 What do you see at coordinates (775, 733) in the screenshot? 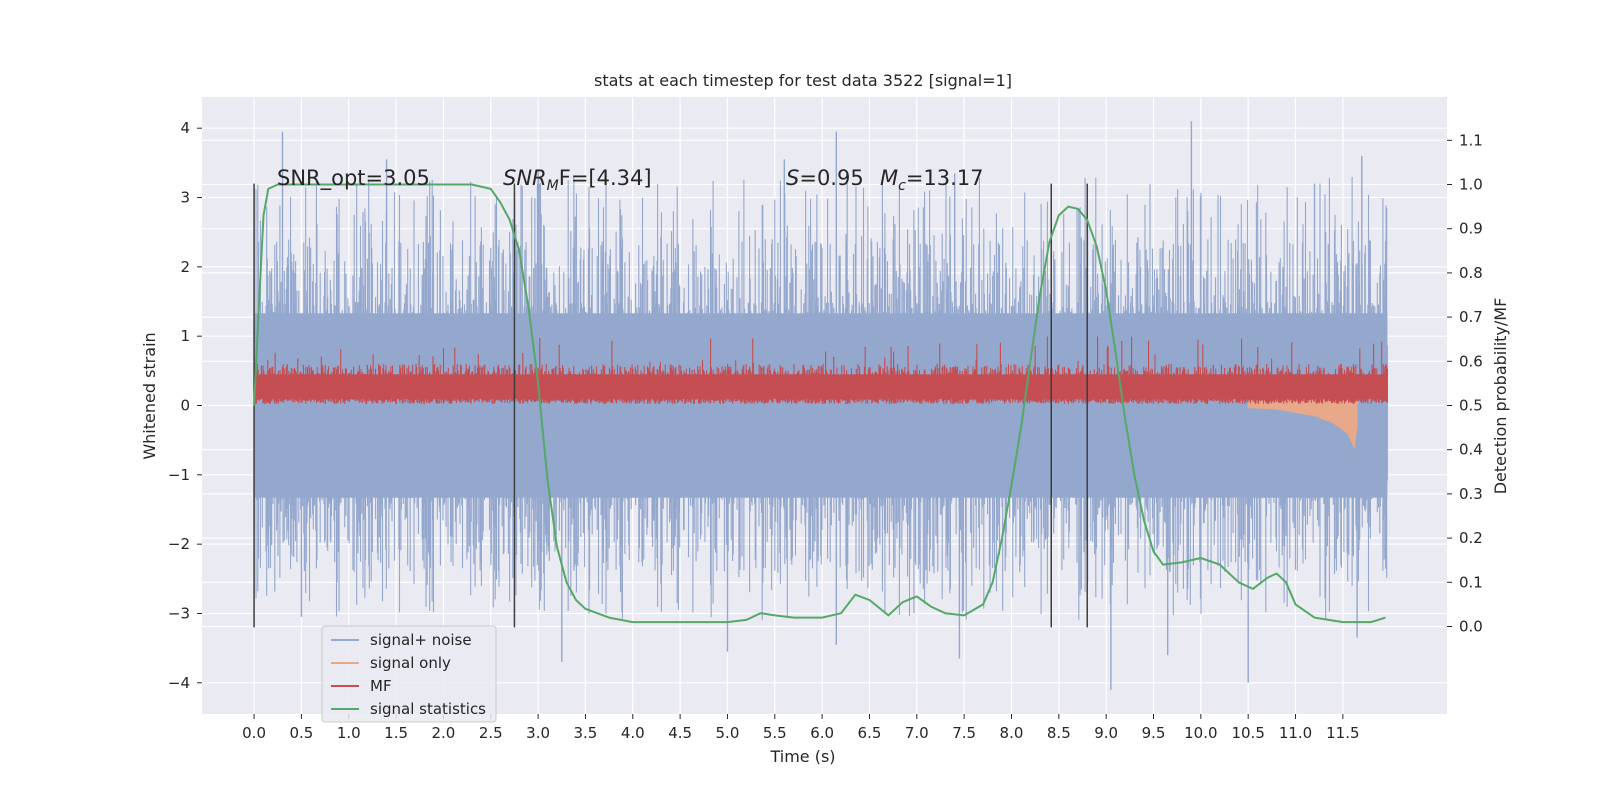
I see `x-tick-label: 5.5` at bounding box center [775, 733].